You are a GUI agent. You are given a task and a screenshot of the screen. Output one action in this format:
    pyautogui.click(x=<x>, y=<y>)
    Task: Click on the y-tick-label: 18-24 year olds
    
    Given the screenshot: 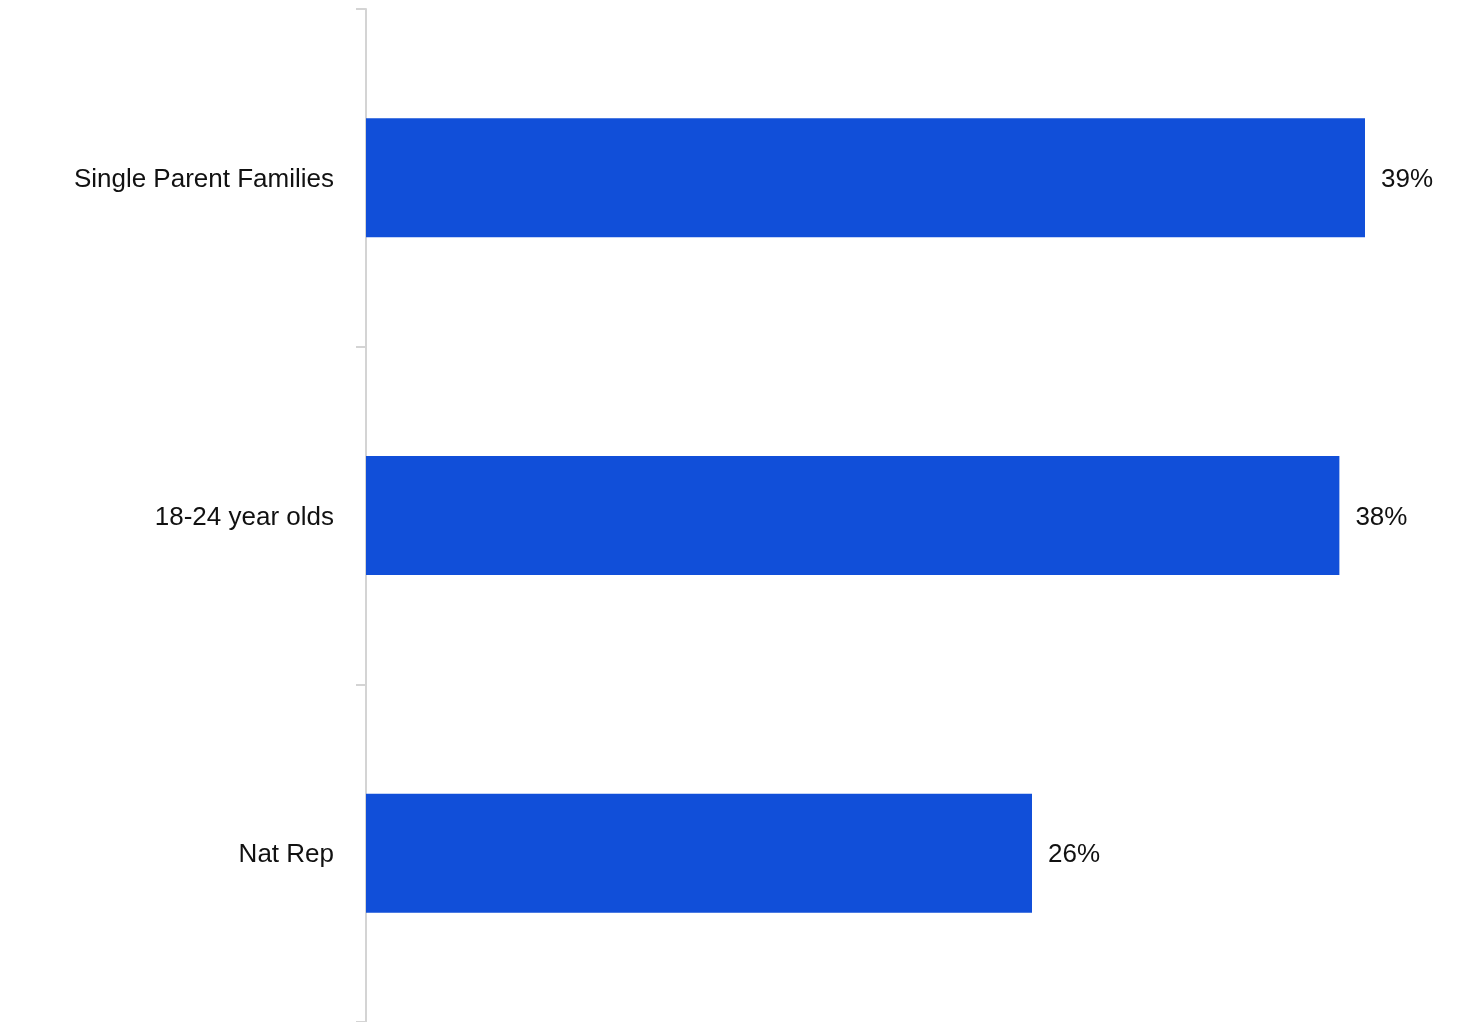 What is the action you would take?
    pyautogui.click(x=244, y=515)
    